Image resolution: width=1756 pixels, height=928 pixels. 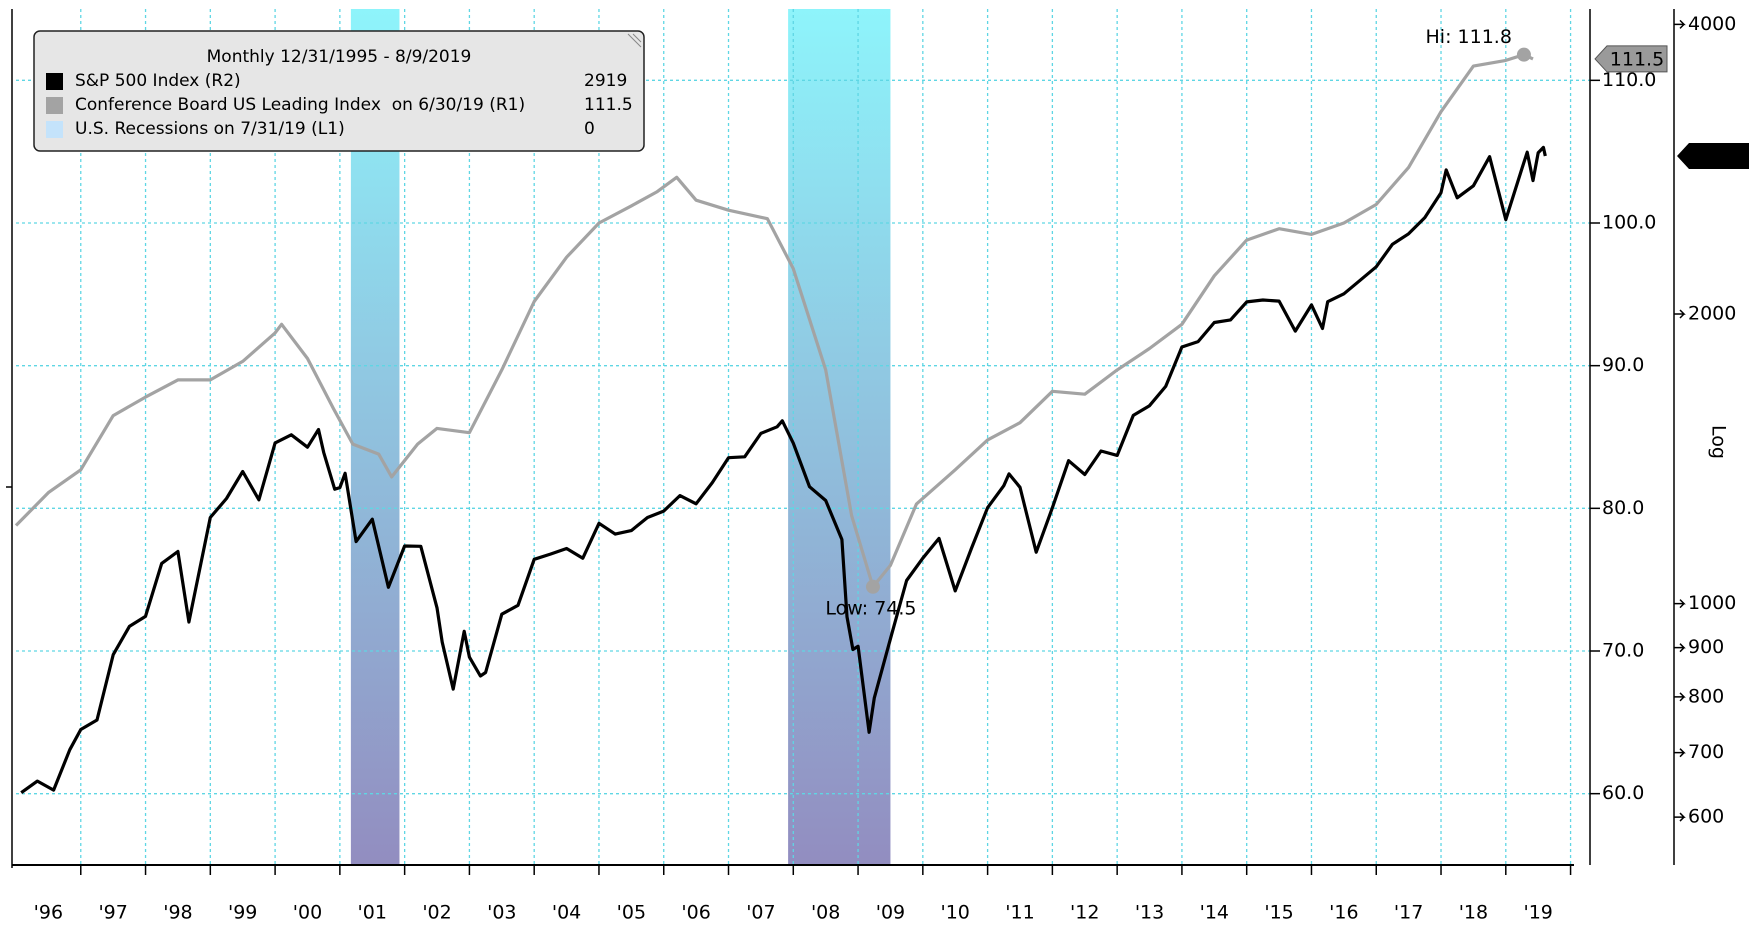 I want to click on x-tick-label: '18, so click(x=1473, y=913).